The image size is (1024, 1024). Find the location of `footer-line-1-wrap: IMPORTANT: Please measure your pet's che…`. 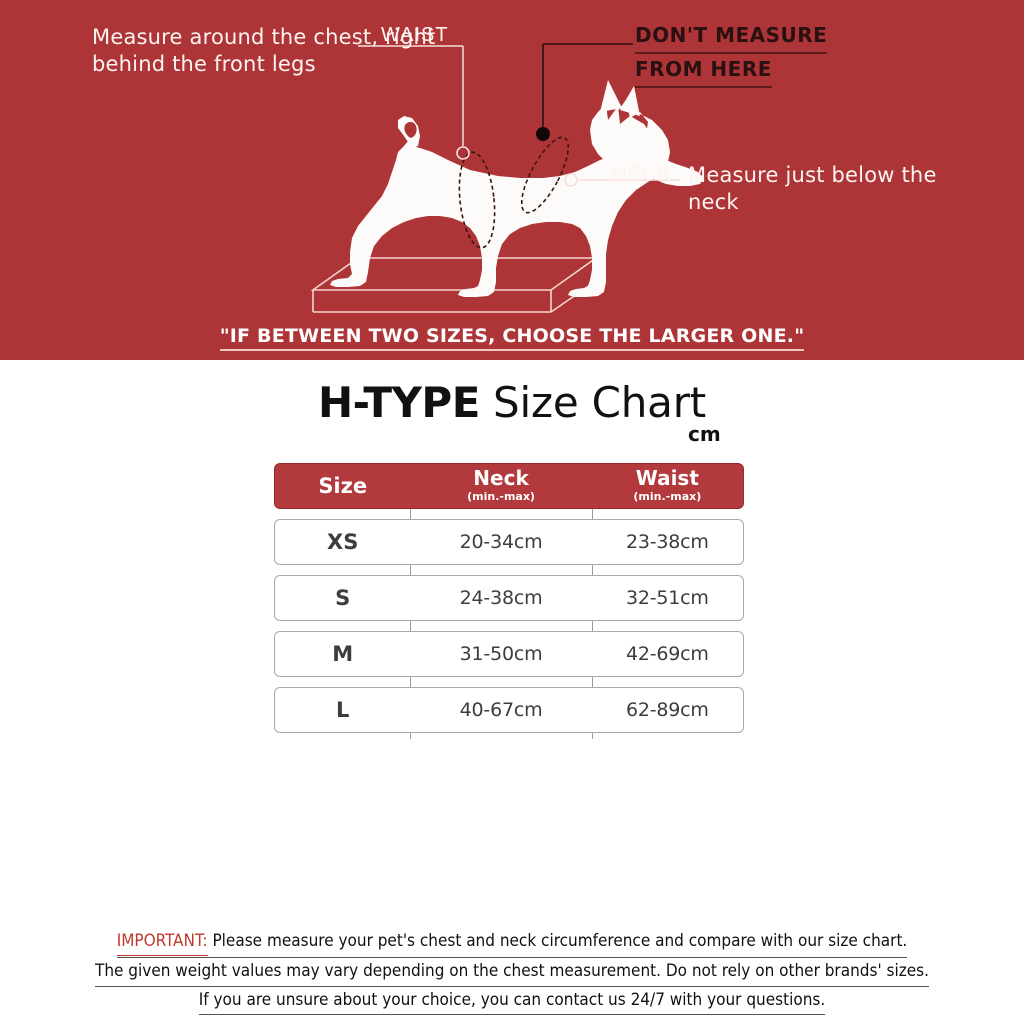

footer-line-1-wrap: IMPORTANT: Please measure your pet's che… is located at coordinates (512, 943).